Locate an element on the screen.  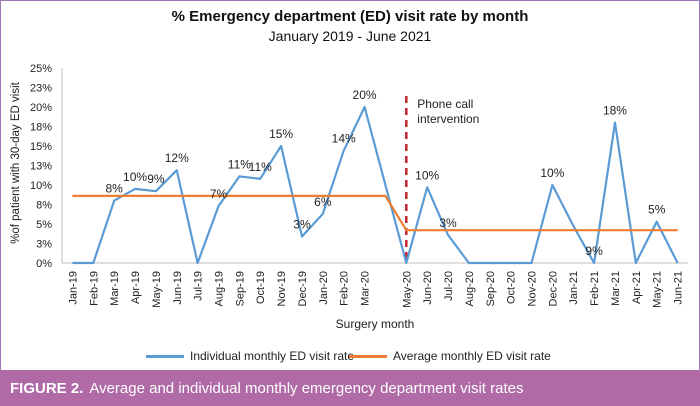
y-tick-label: 5% is located at coordinates (44, 225).